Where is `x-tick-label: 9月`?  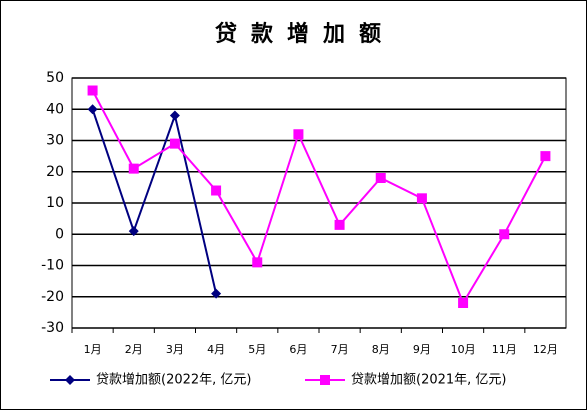 x-tick-label: 9月 is located at coordinates (422, 349).